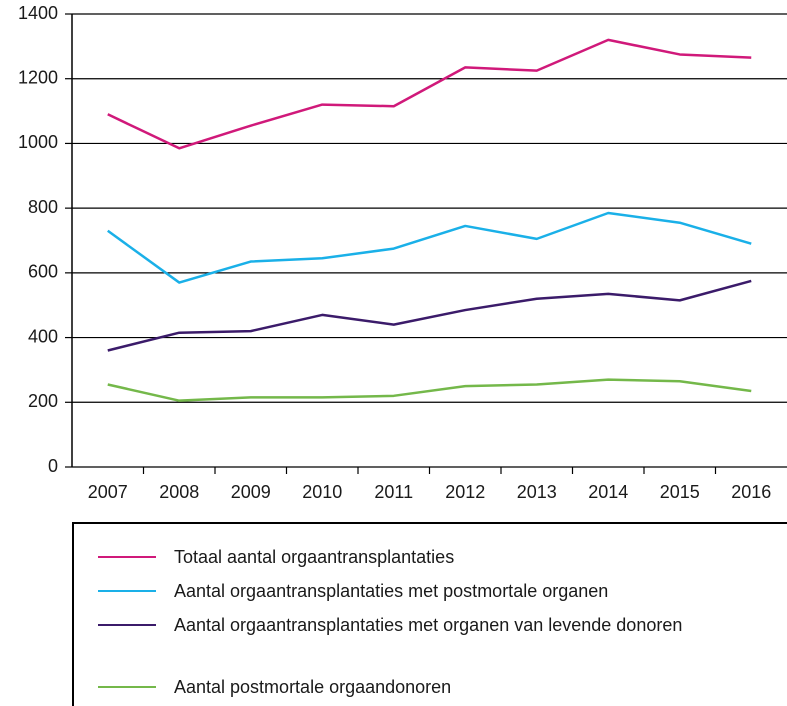  What do you see at coordinates (53, 466) in the screenshot?
I see `y-tick-label: 0` at bounding box center [53, 466].